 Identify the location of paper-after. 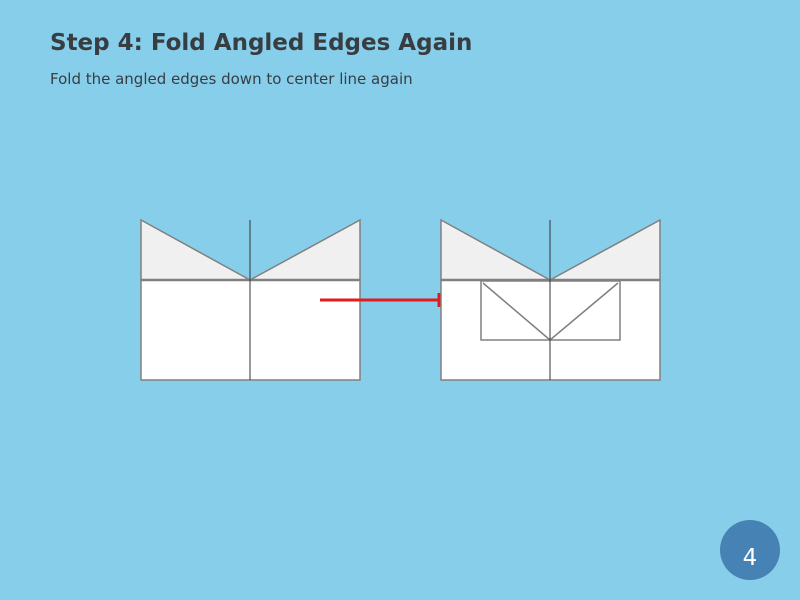
(550, 299).